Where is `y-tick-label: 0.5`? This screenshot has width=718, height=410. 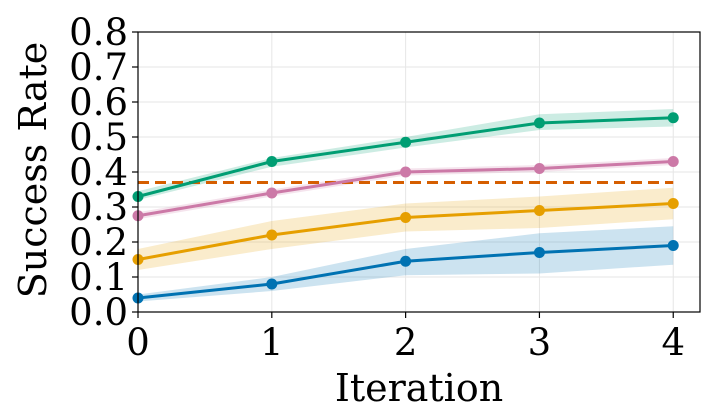 y-tick-label: 0.5 is located at coordinates (98, 137).